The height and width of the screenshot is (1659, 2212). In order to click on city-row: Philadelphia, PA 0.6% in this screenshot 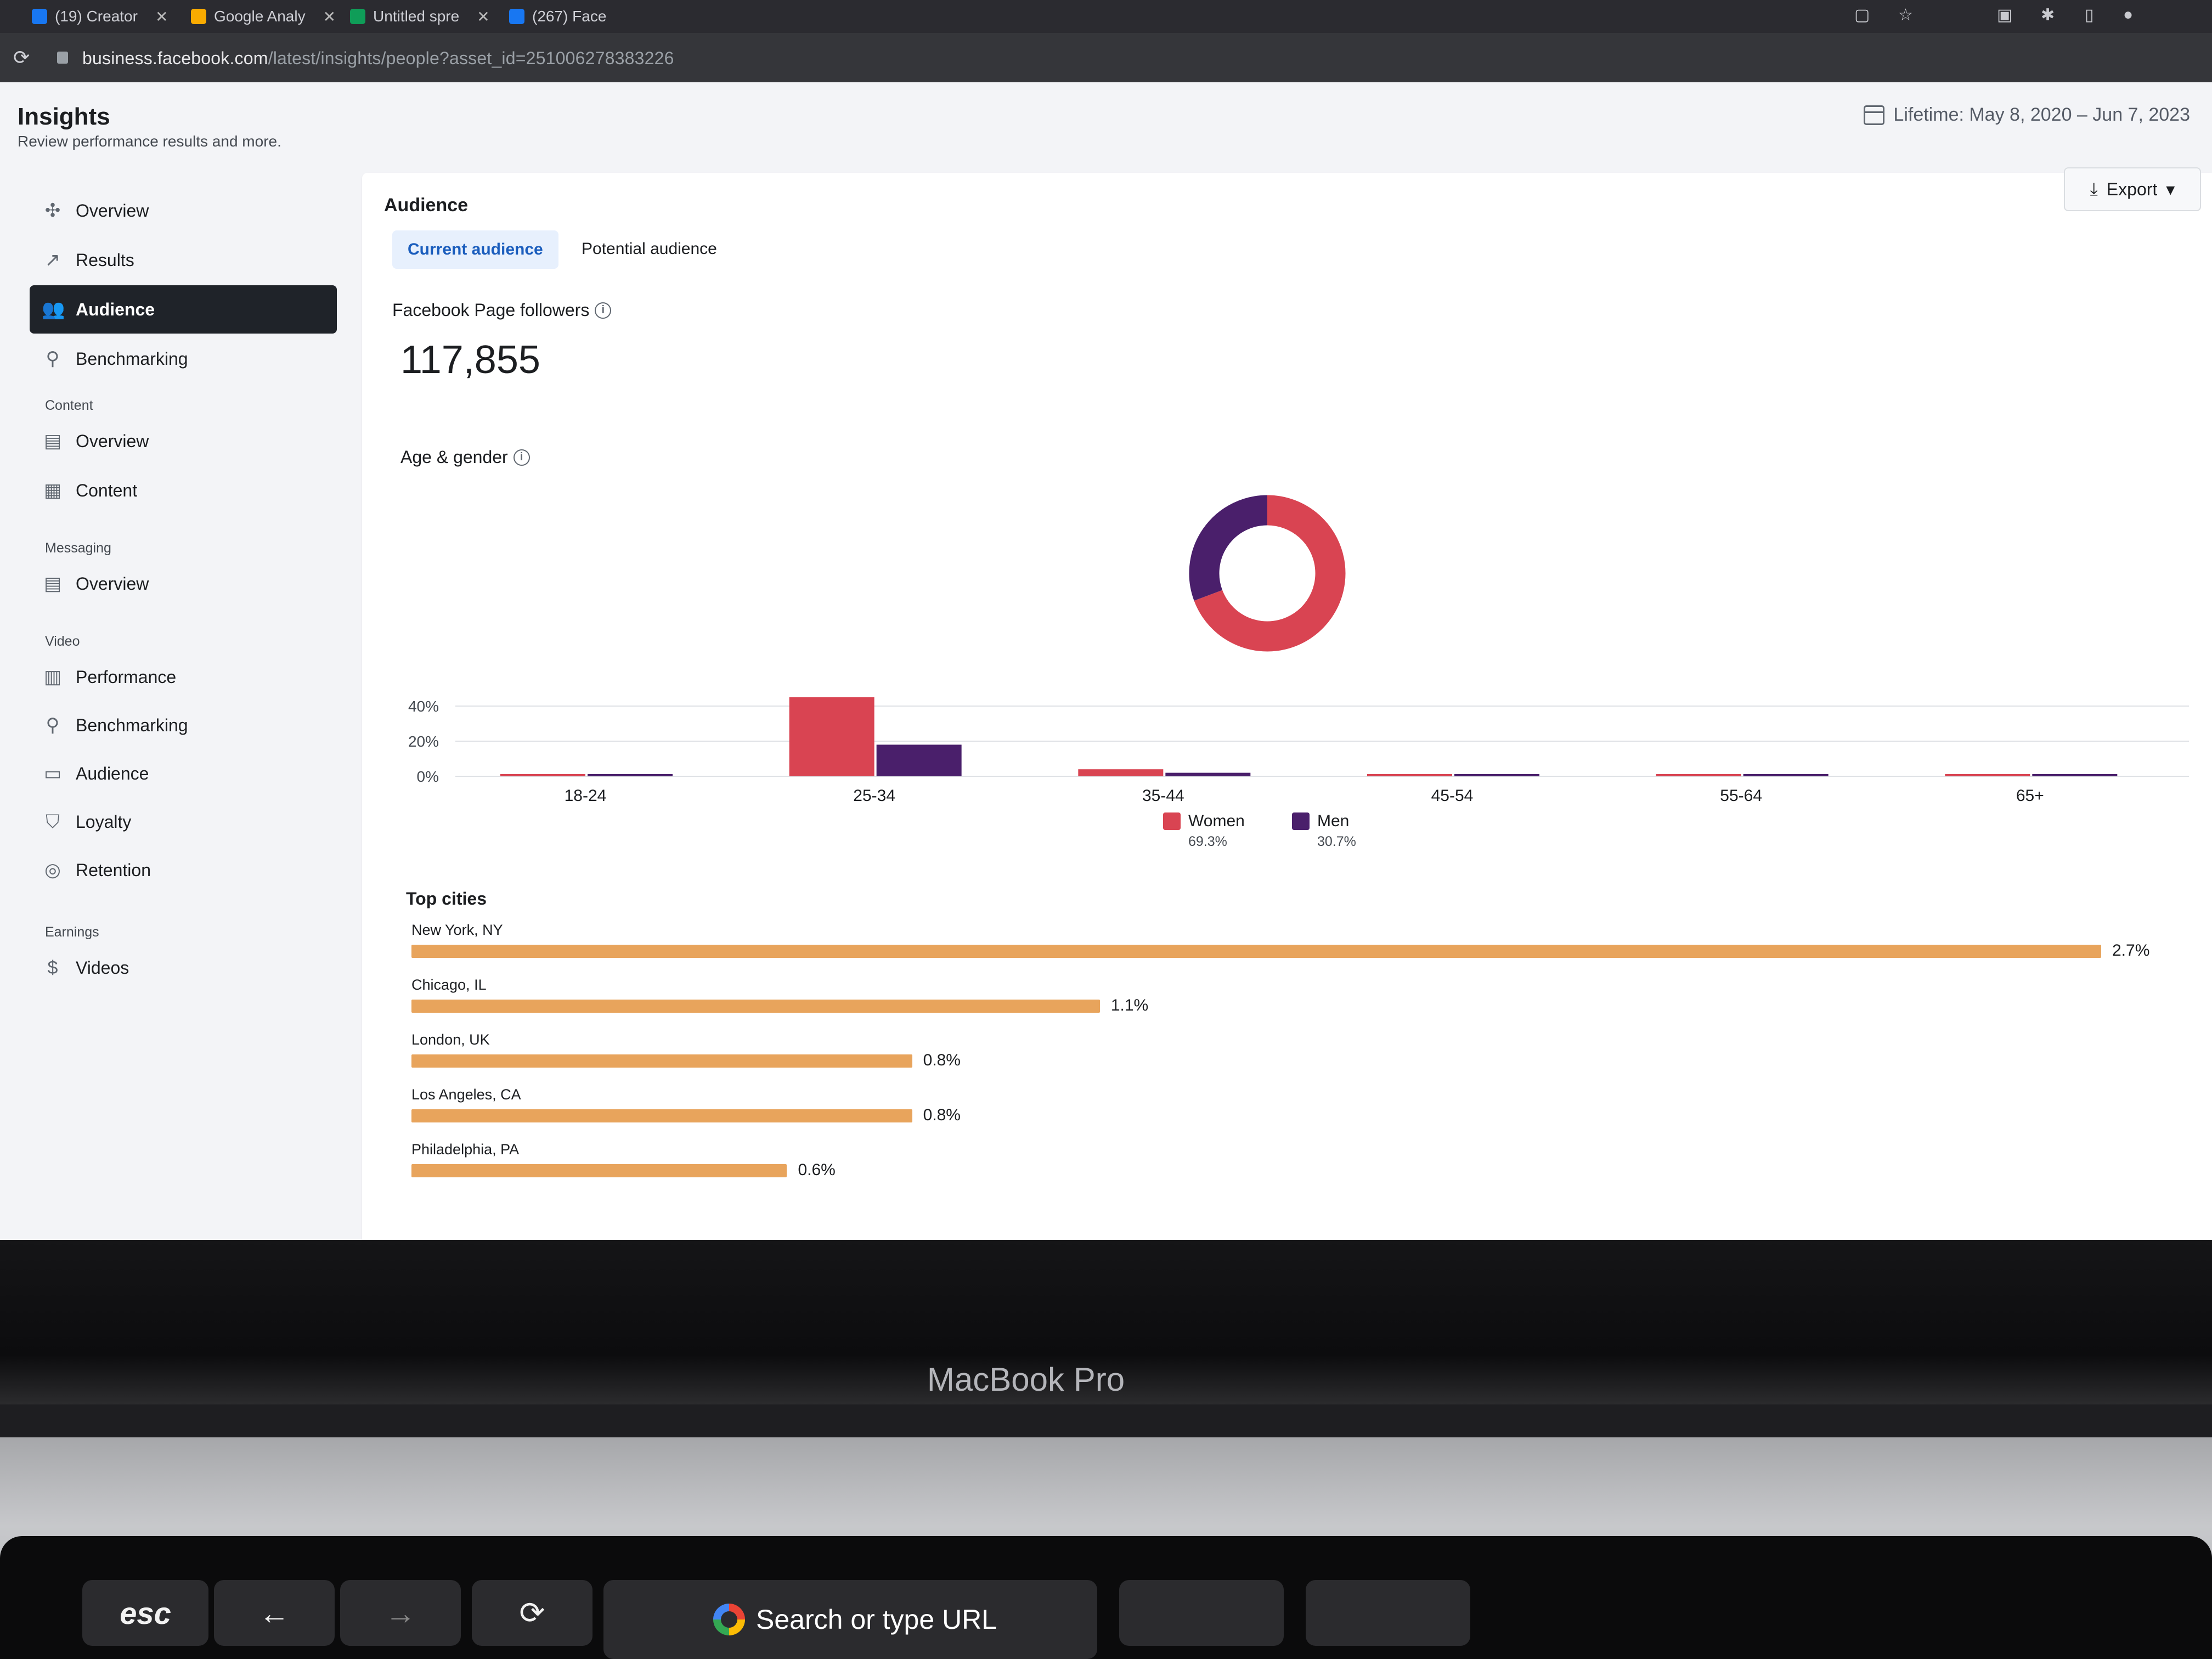, I will do `click(1311, 1169)`.